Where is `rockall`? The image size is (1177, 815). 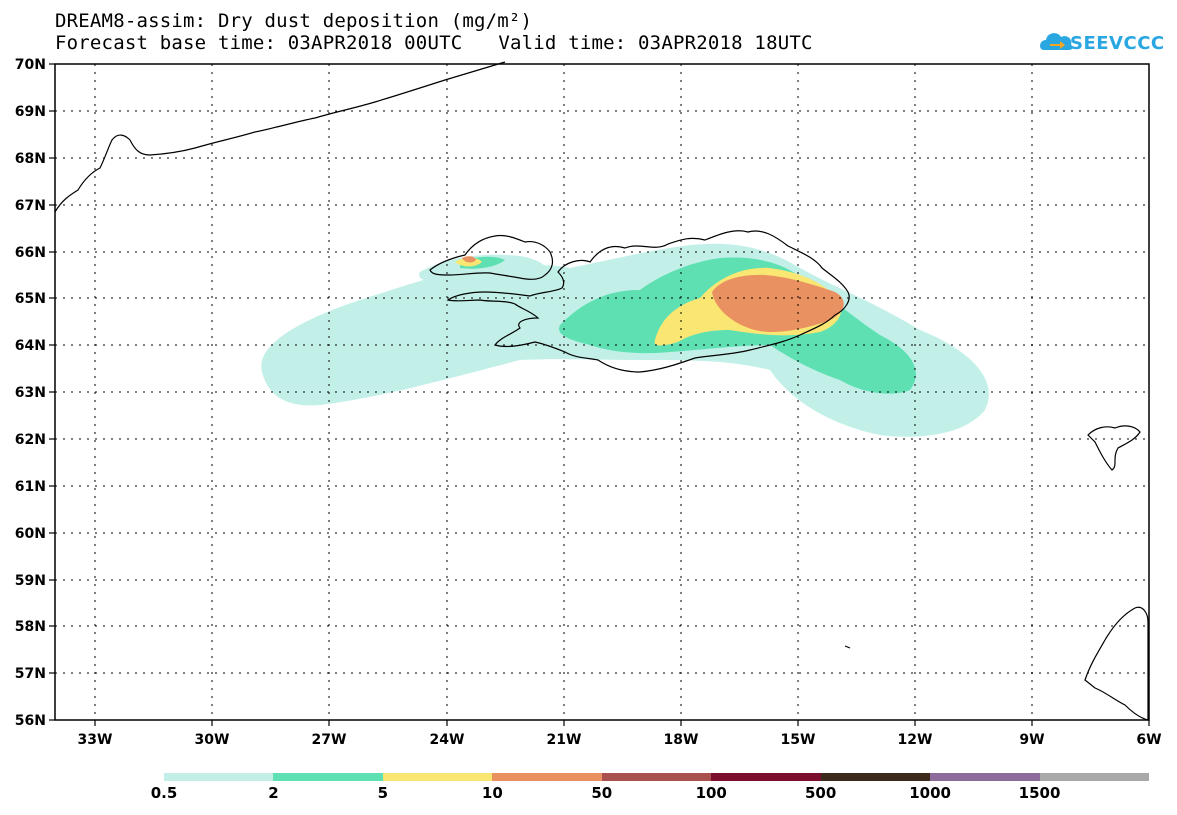 rockall is located at coordinates (847, 647).